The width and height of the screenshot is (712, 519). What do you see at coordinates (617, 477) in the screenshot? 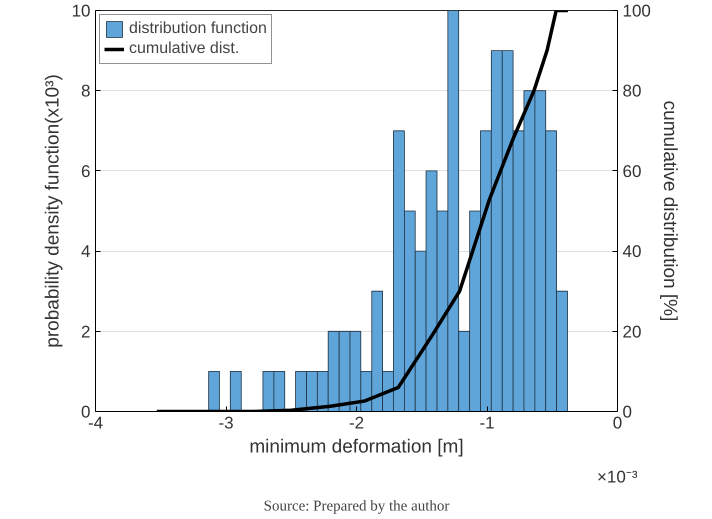
I see `text: ×10⁻³` at bounding box center [617, 477].